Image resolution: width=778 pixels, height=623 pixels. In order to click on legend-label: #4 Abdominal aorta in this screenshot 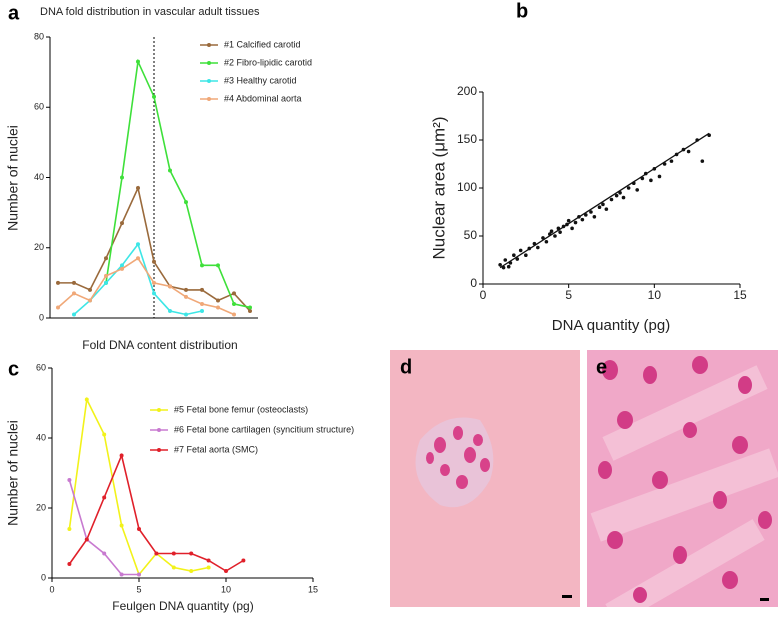, I will do `click(263, 98)`.